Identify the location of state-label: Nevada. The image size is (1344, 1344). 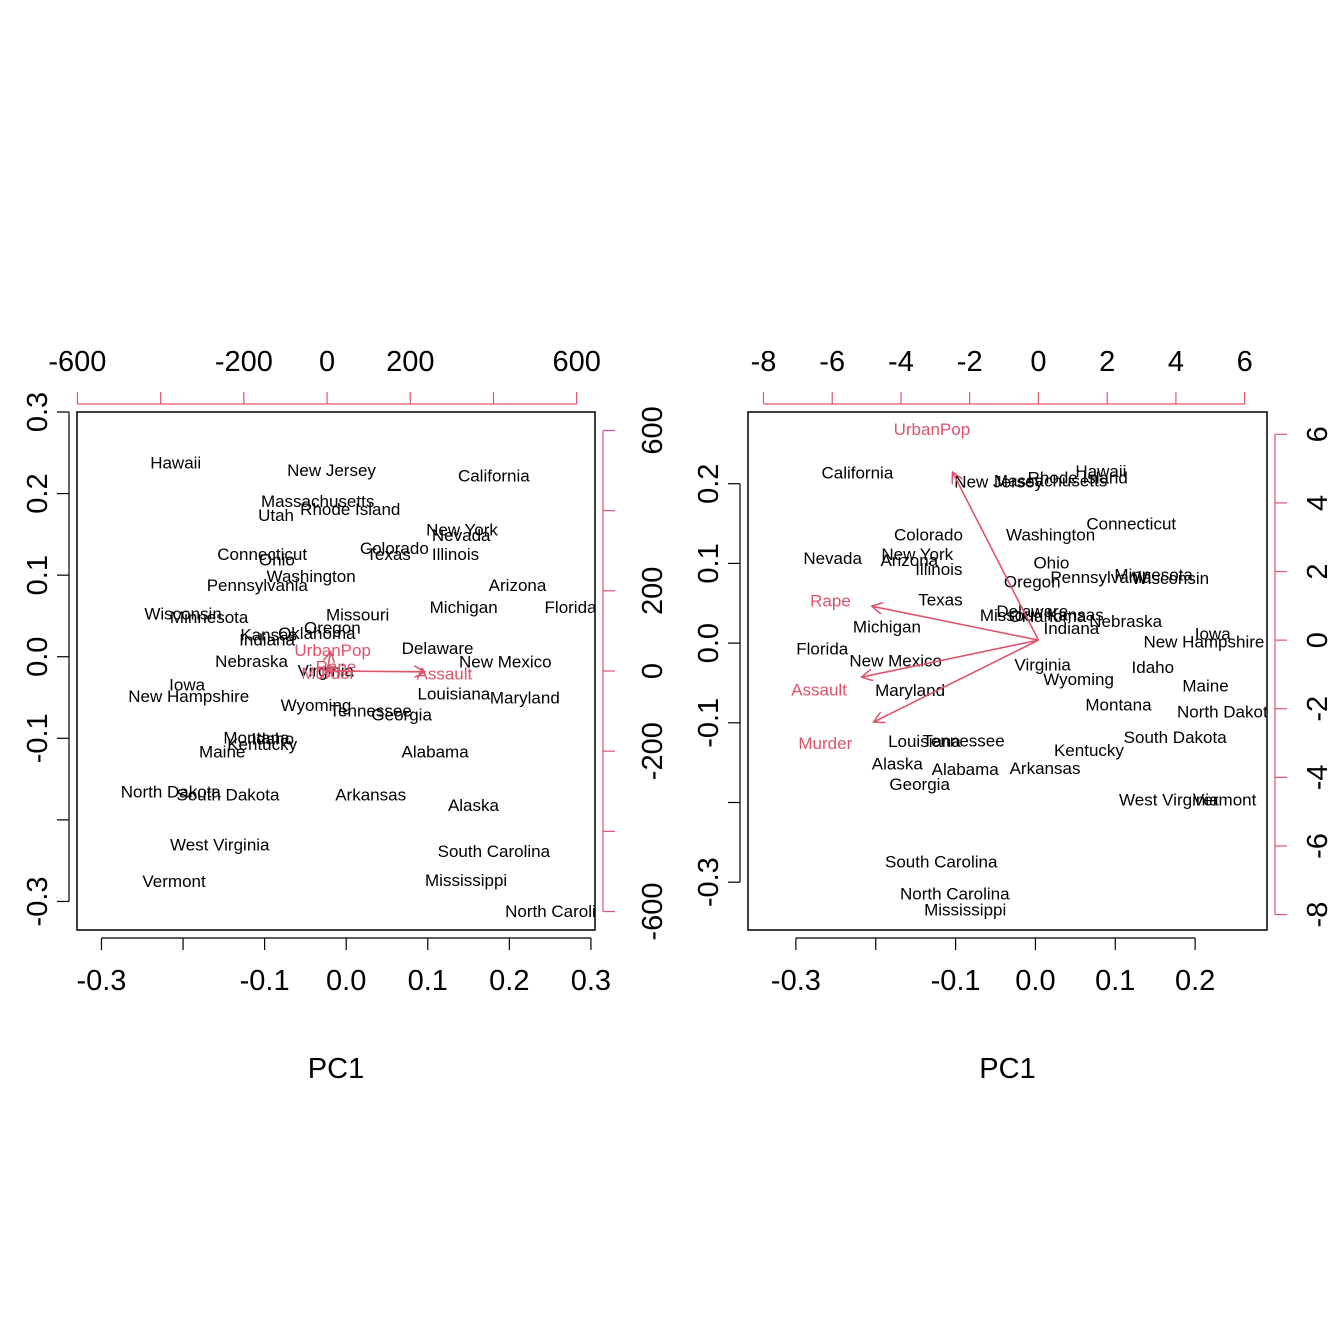
(461, 535).